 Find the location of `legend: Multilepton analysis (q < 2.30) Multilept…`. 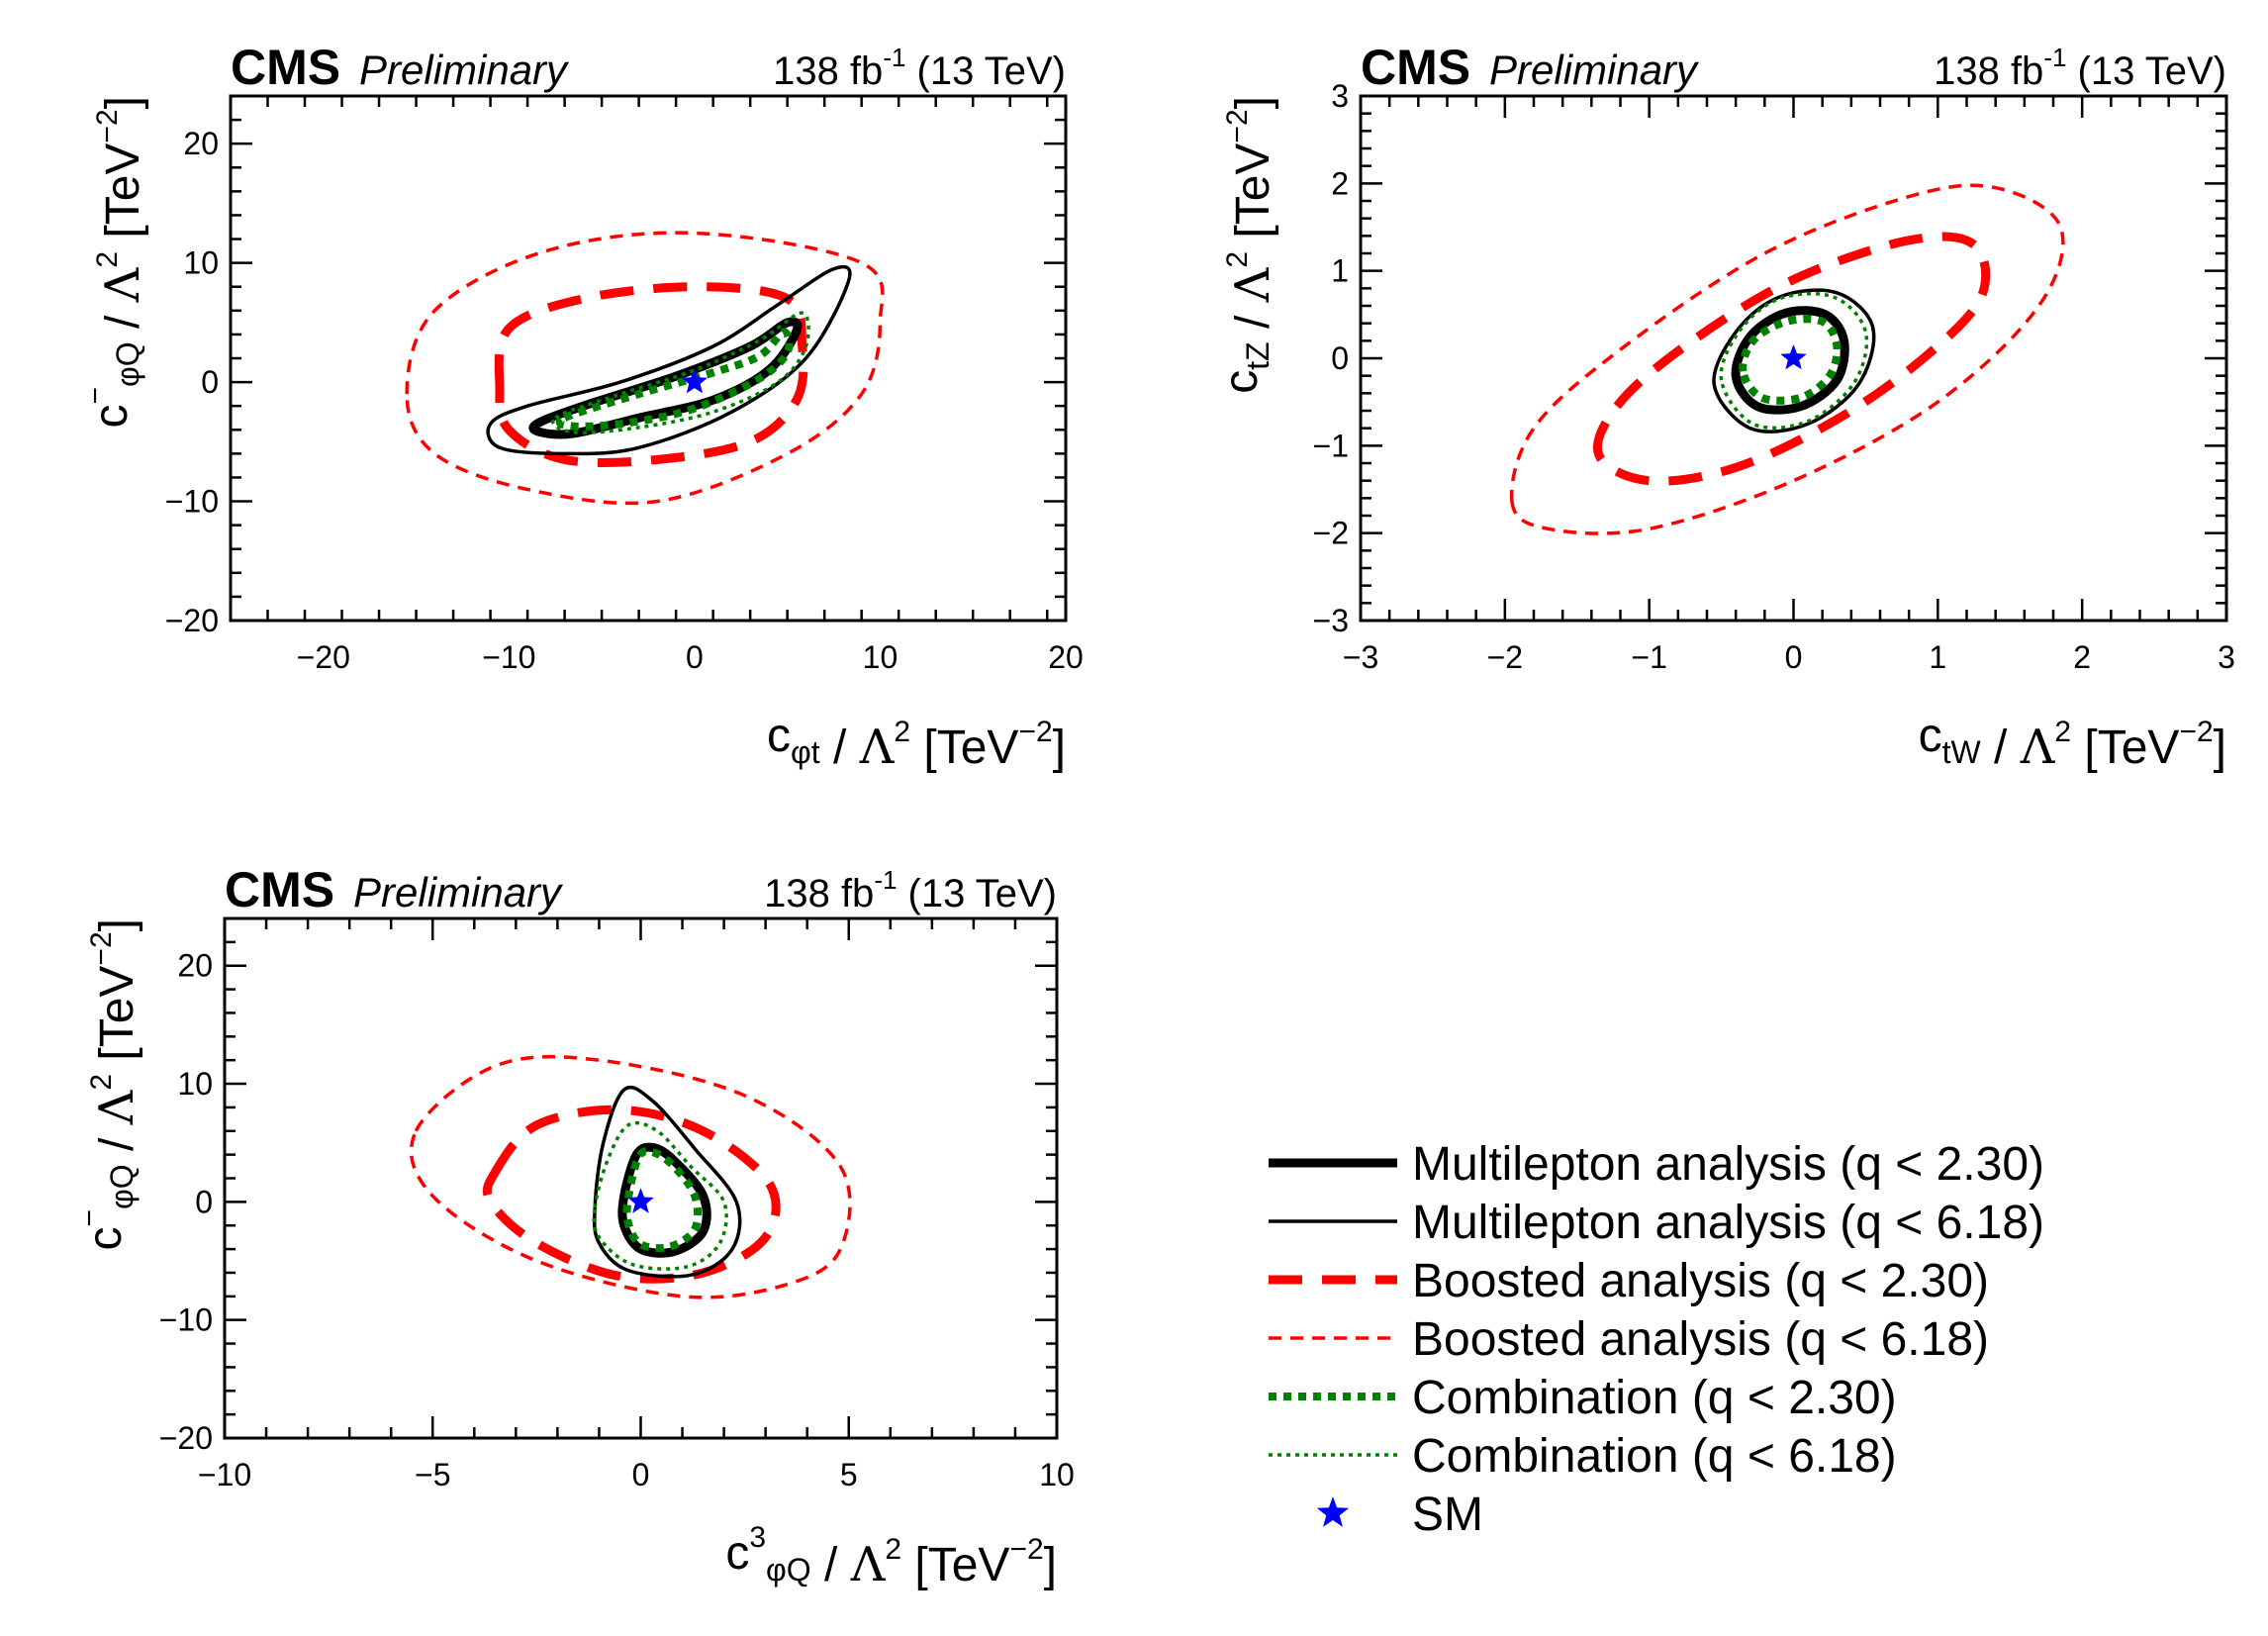

legend: Multilepton analysis (q < 2.30) Multilept… is located at coordinates (1657, 1339).